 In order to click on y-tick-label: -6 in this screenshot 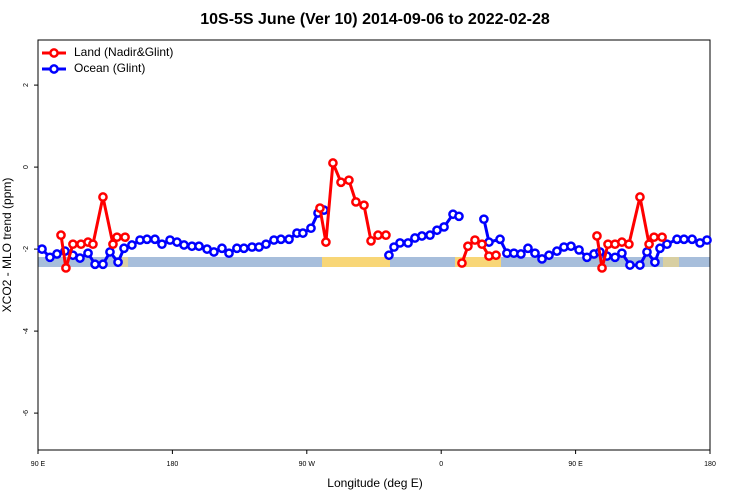, I will do `click(26, 413)`.